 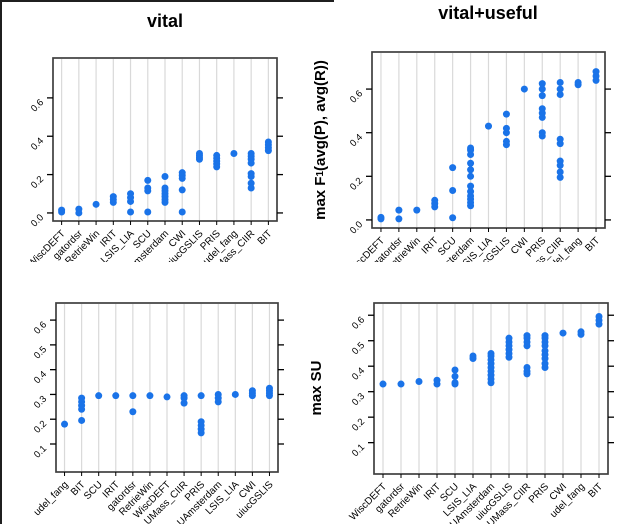 I want to click on column-title-vital: vital, so click(x=165, y=21).